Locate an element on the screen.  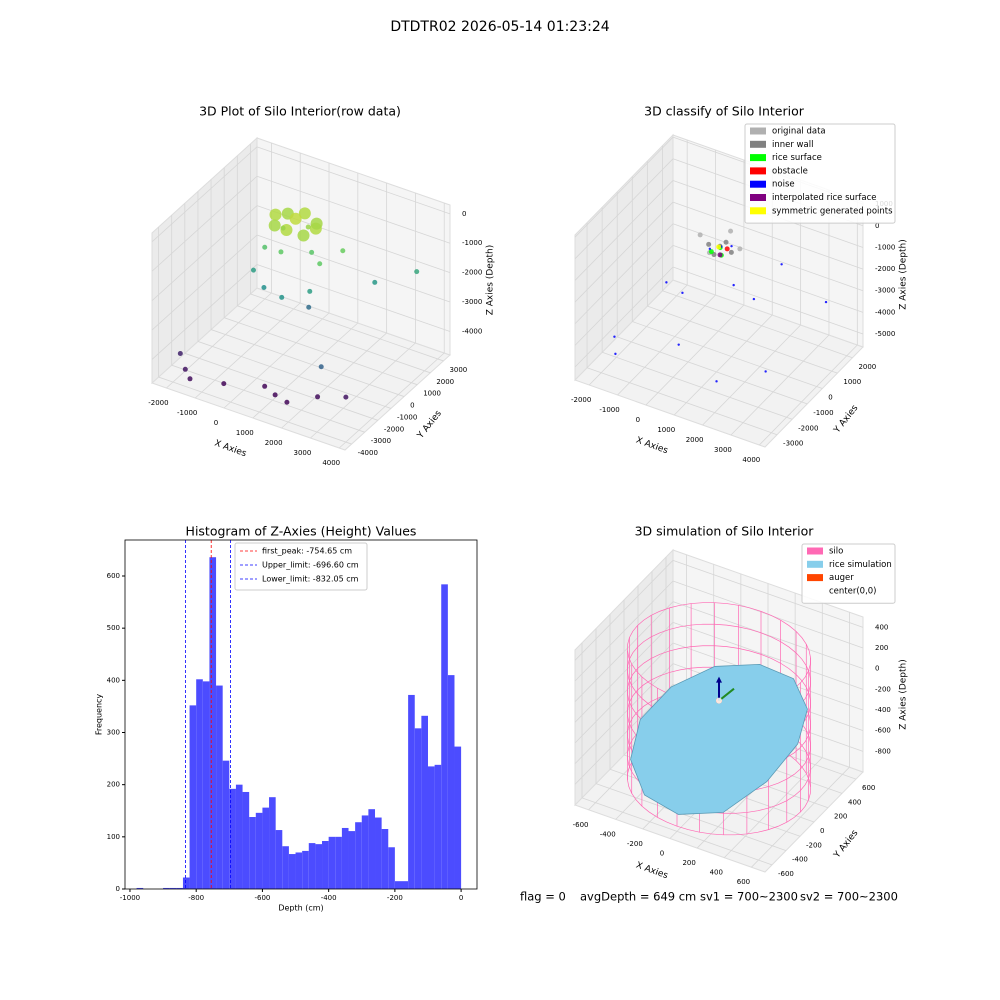
y-tick-label: -600 is located at coordinates (786, 874).